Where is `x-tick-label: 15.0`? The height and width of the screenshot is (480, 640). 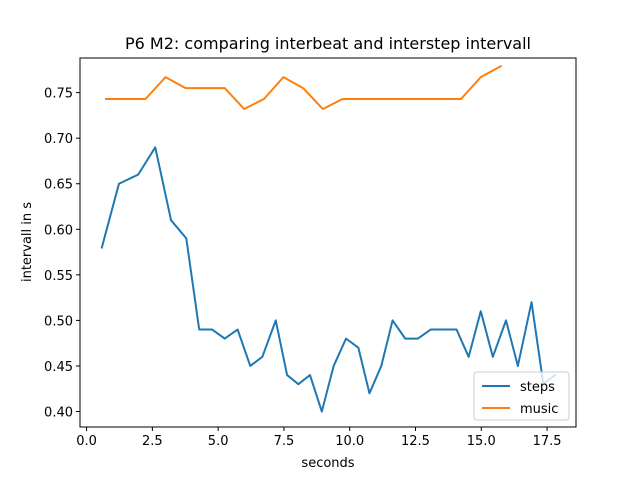 x-tick-label: 15.0 is located at coordinates (481, 441).